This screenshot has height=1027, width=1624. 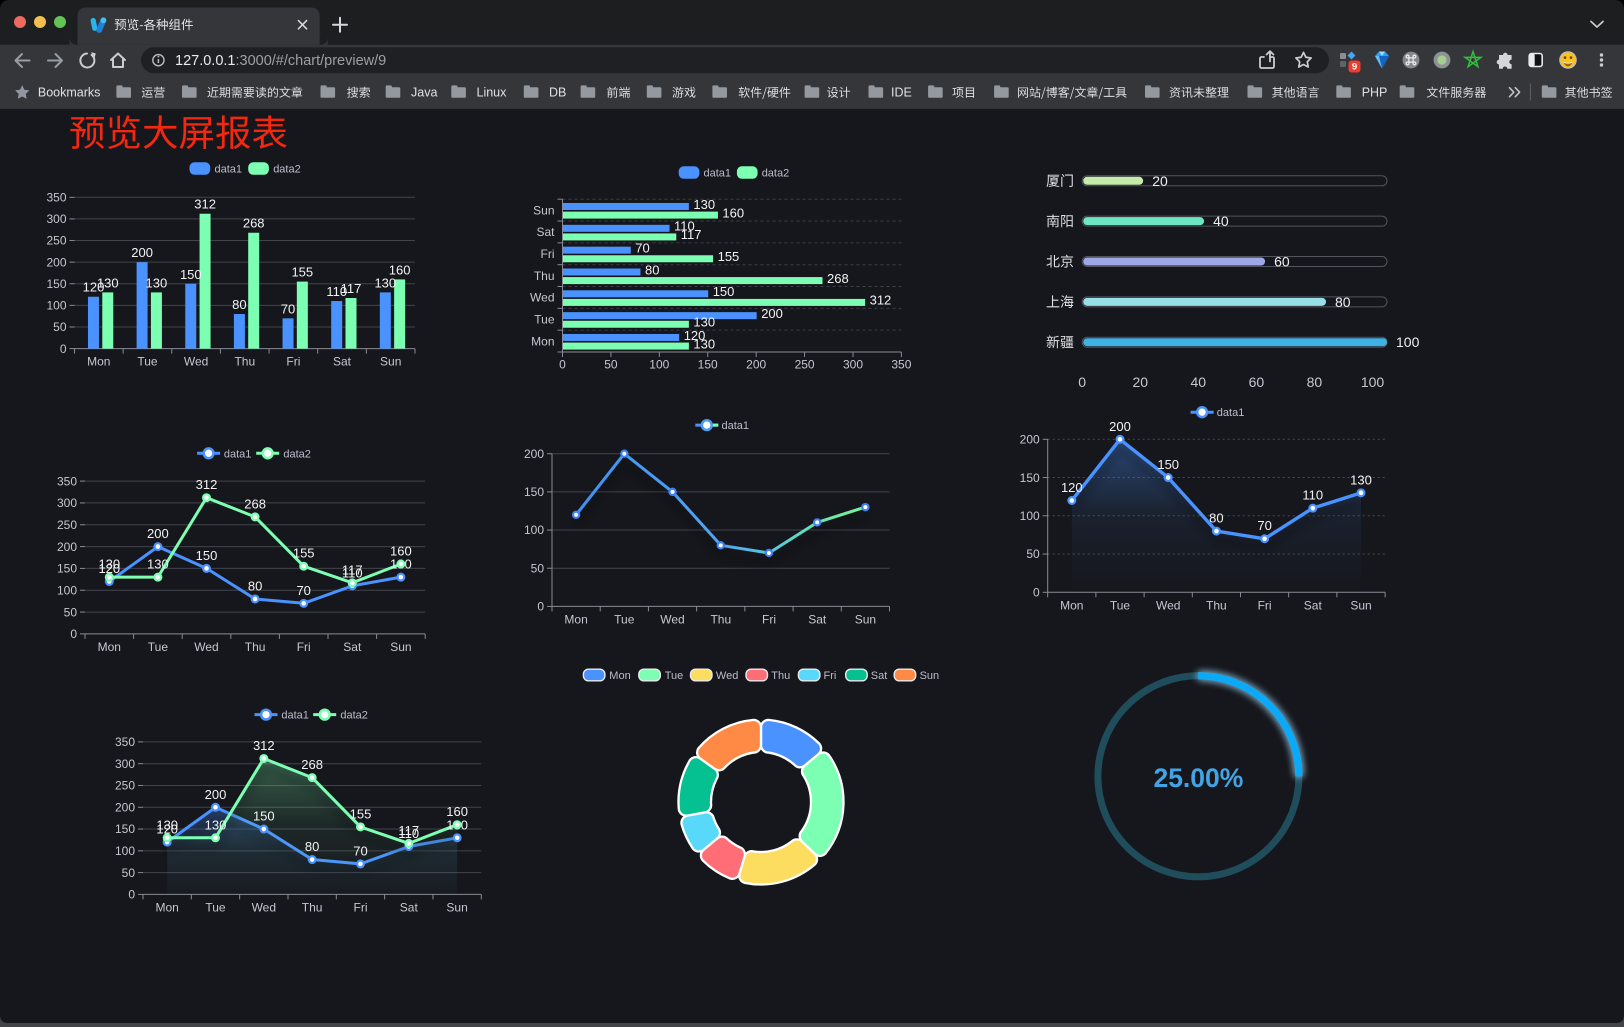 I want to click on svg-text: DB, so click(x=557, y=93).